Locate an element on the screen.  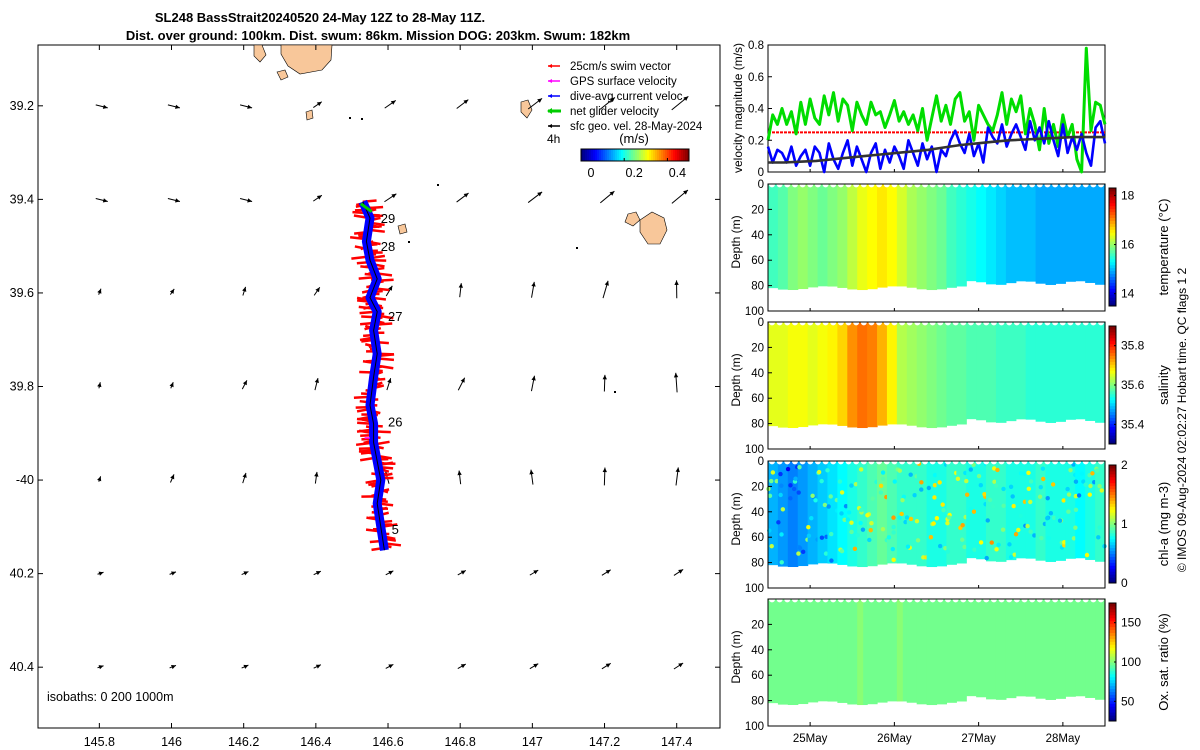
x-tick-label: 147 is located at coordinates (532, 742).